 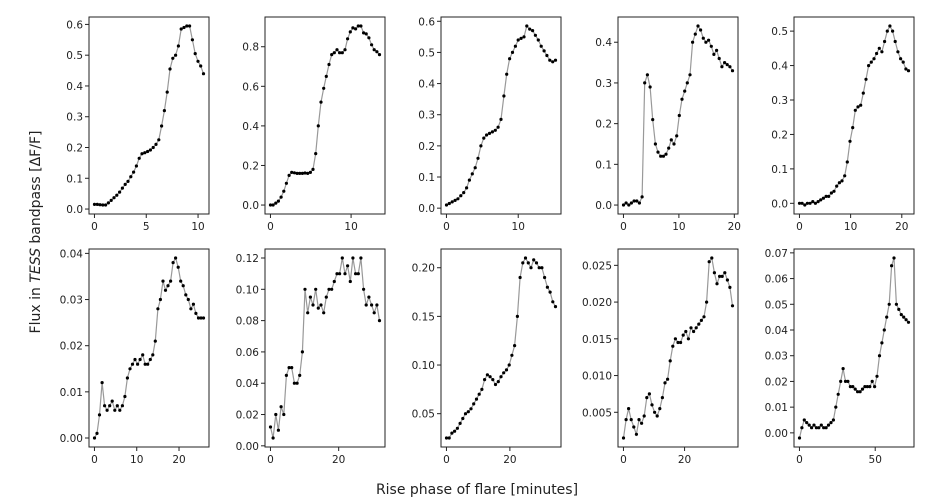 What do you see at coordinates (250, 48) in the screenshot?
I see `y-tick-label: 0.8` at bounding box center [250, 48].